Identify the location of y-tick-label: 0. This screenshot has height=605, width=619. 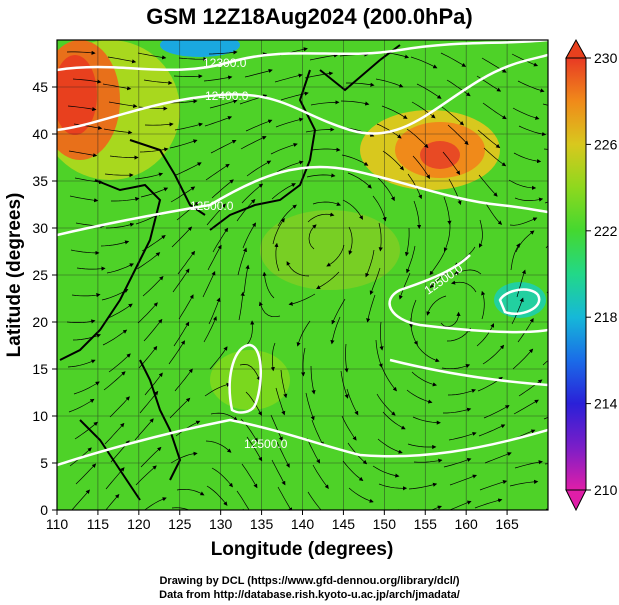
(44, 510).